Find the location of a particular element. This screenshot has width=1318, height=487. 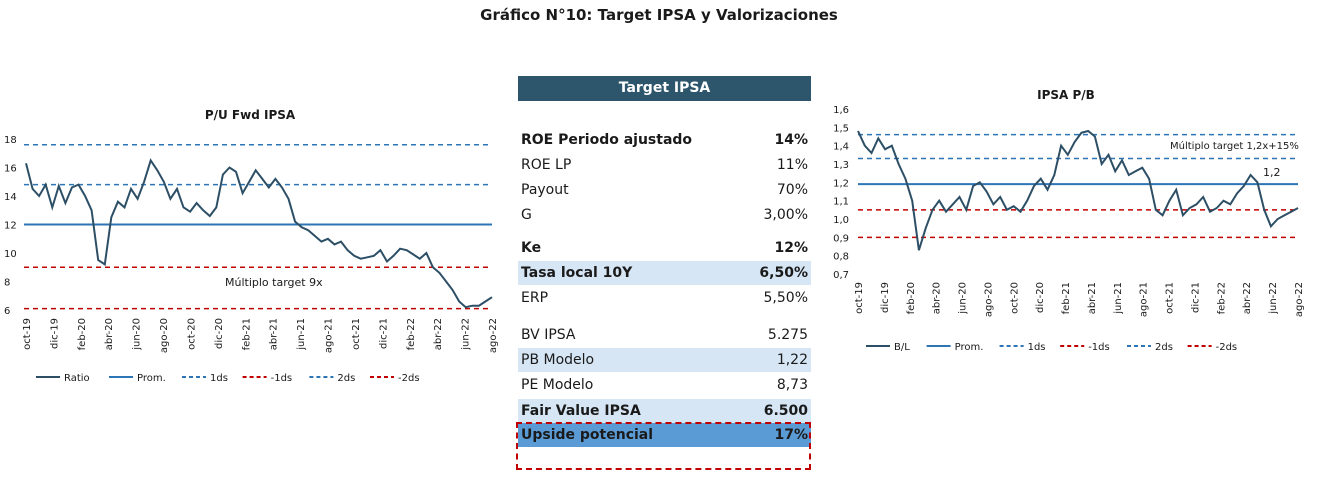

legend-label: -1ds is located at coordinates (282, 378).